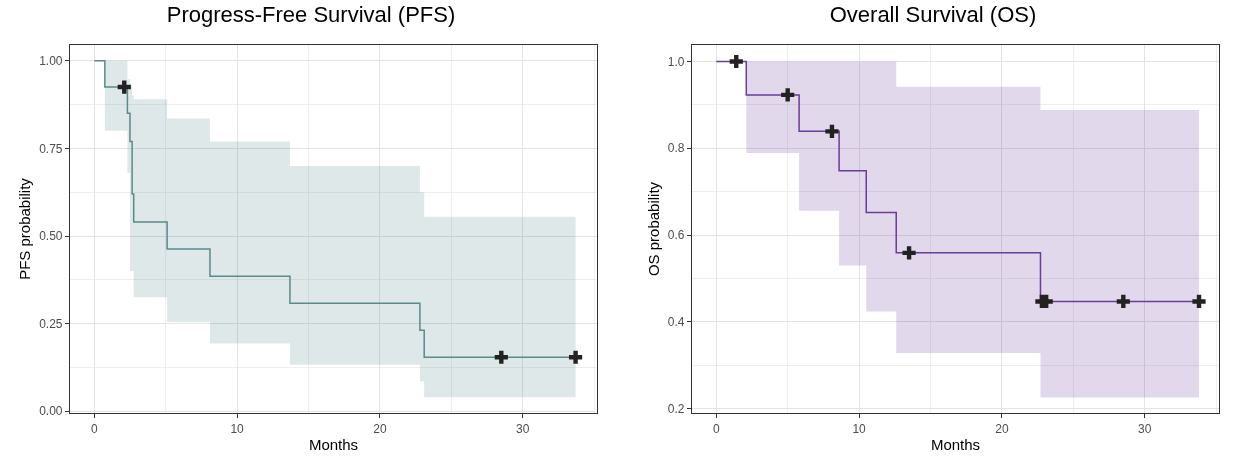 The height and width of the screenshot is (463, 1244). I want to click on y-axis-title: PFS probability, so click(25, 228).